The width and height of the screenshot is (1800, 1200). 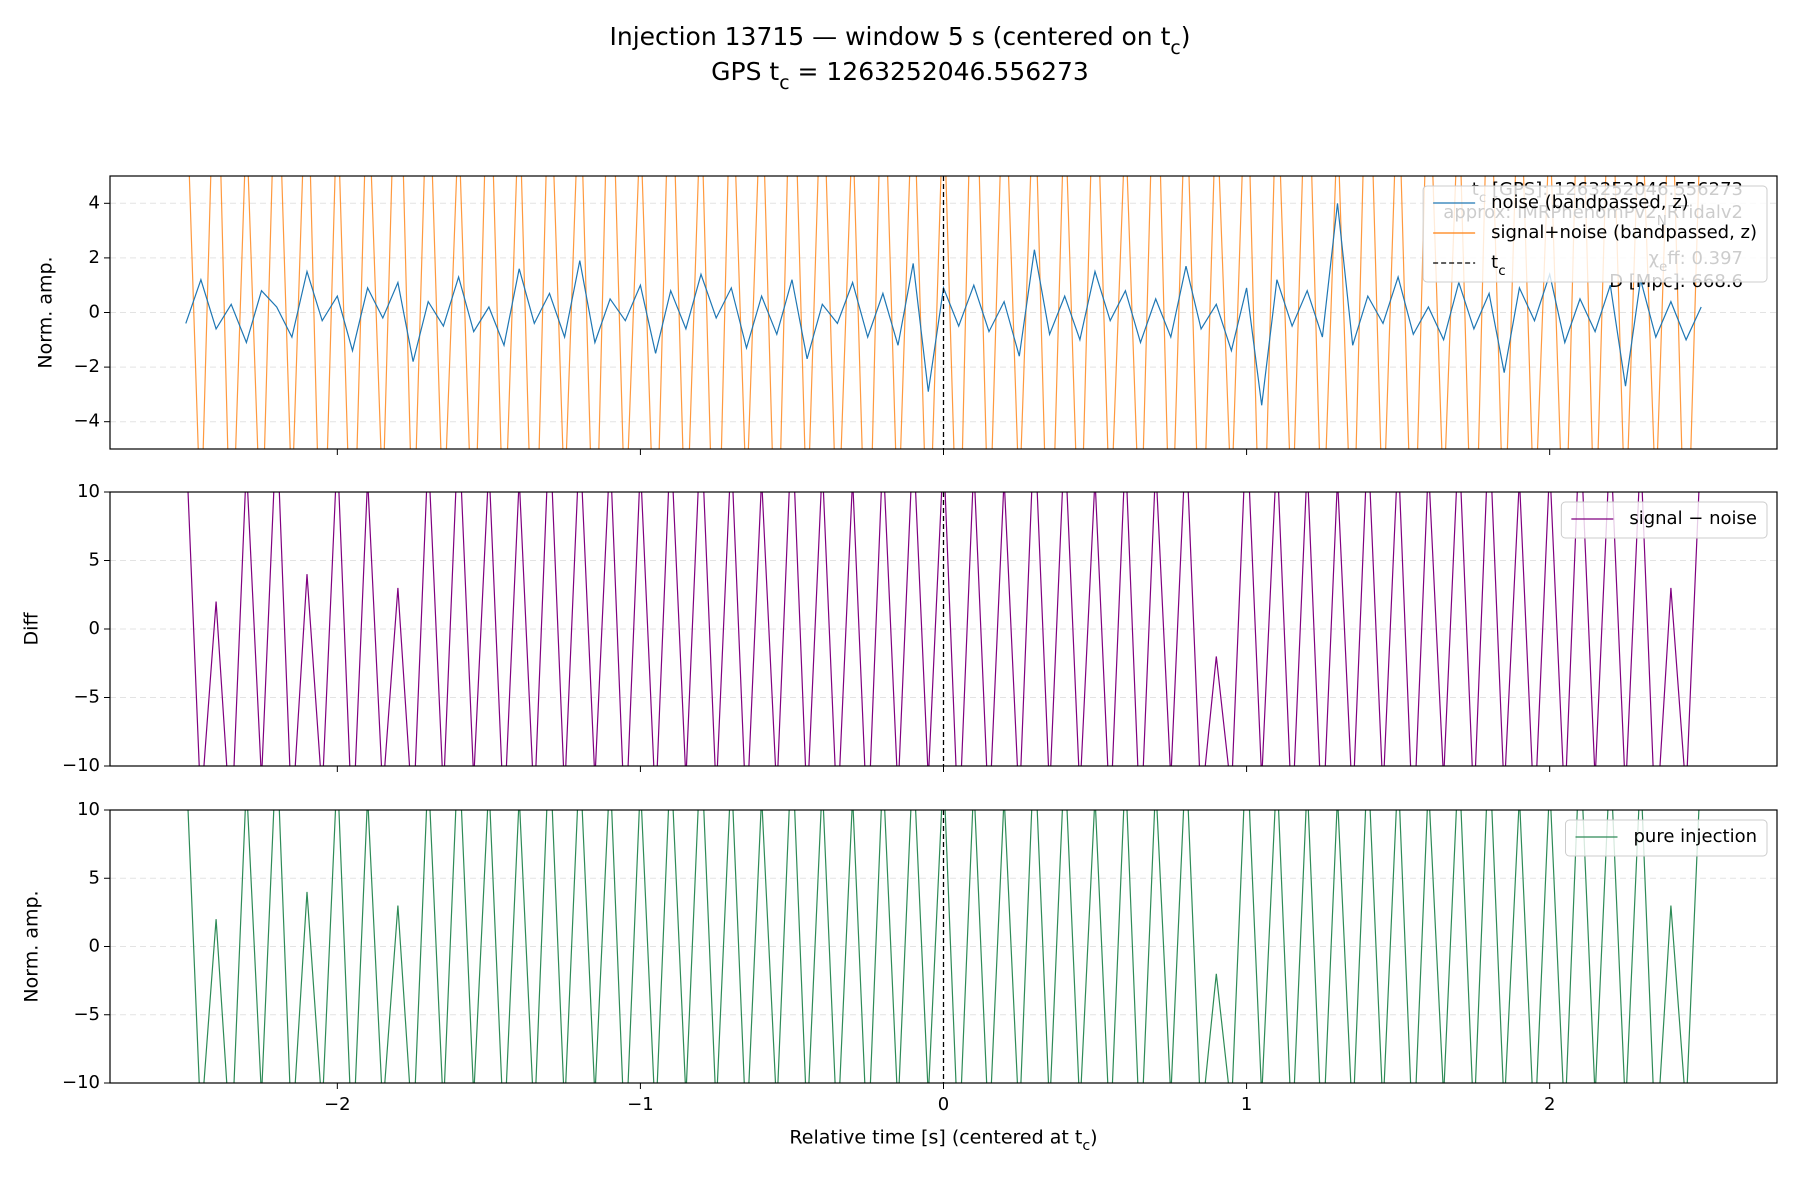 I want to click on legend-label: signal − noise, so click(x=1693, y=518).